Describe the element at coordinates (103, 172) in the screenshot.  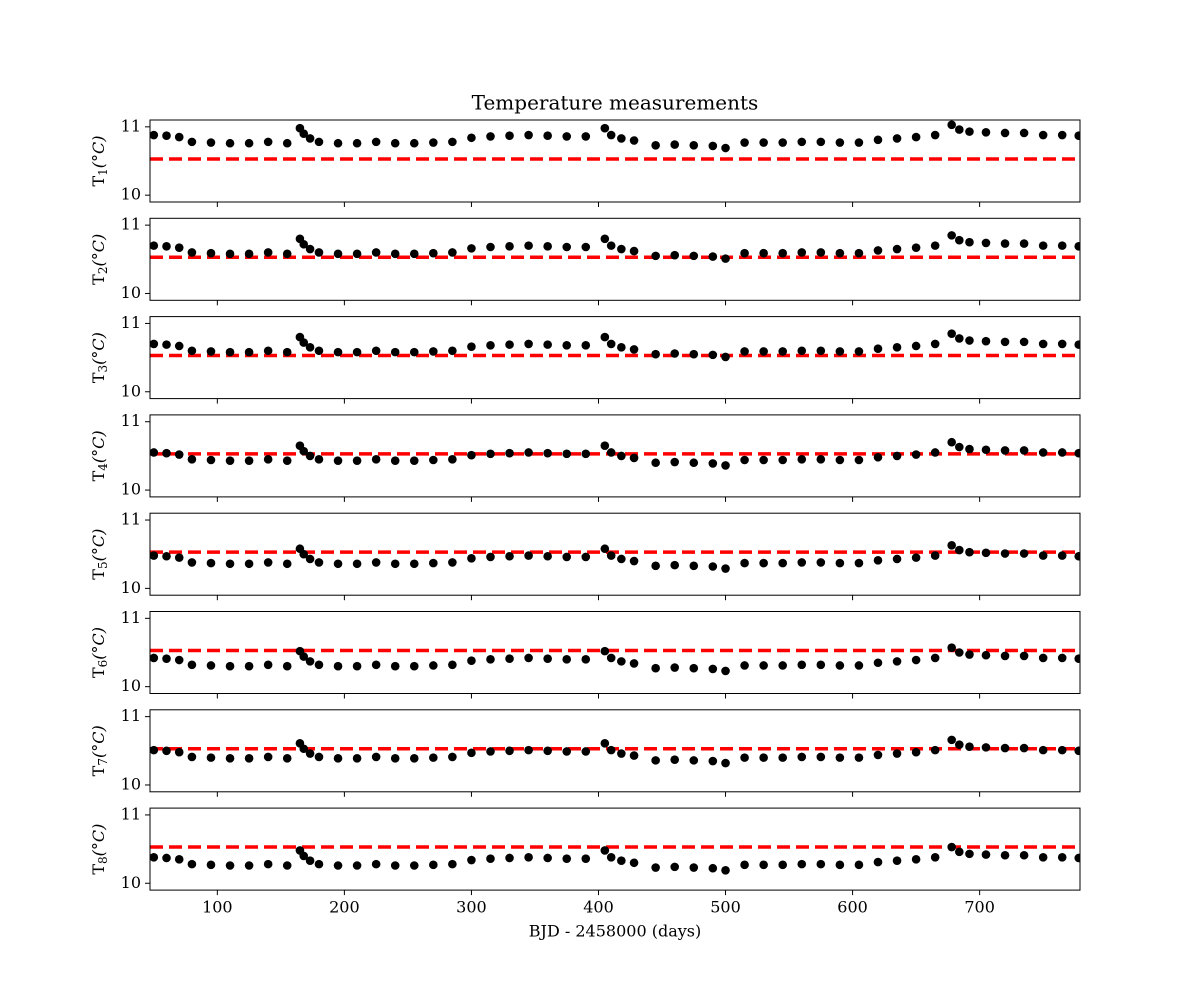
I see `y-label-subscript: 1` at that location.